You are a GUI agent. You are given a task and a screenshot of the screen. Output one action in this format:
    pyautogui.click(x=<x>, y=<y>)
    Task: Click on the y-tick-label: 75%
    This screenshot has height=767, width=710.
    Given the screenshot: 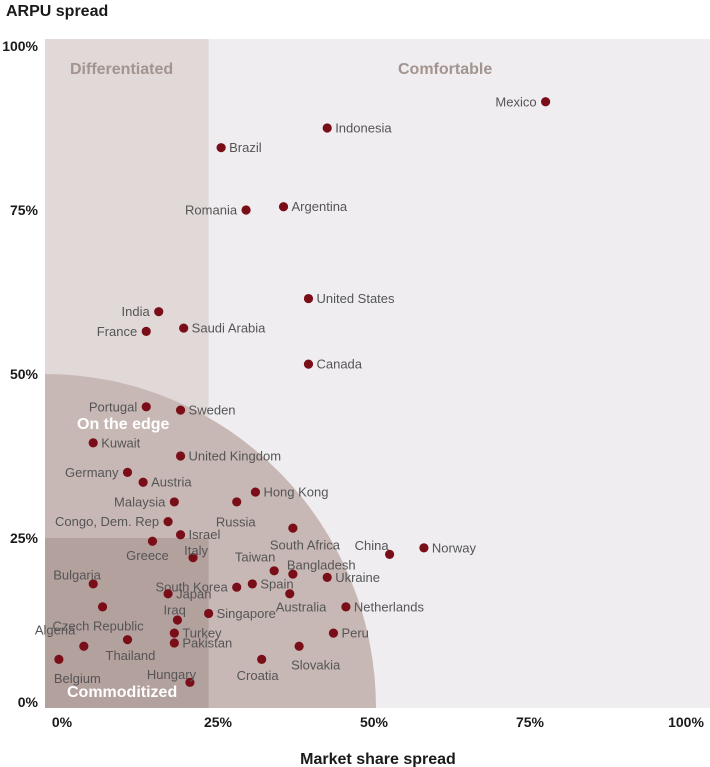 What is the action you would take?
    pyautogui.click(x=24, y=210)
    